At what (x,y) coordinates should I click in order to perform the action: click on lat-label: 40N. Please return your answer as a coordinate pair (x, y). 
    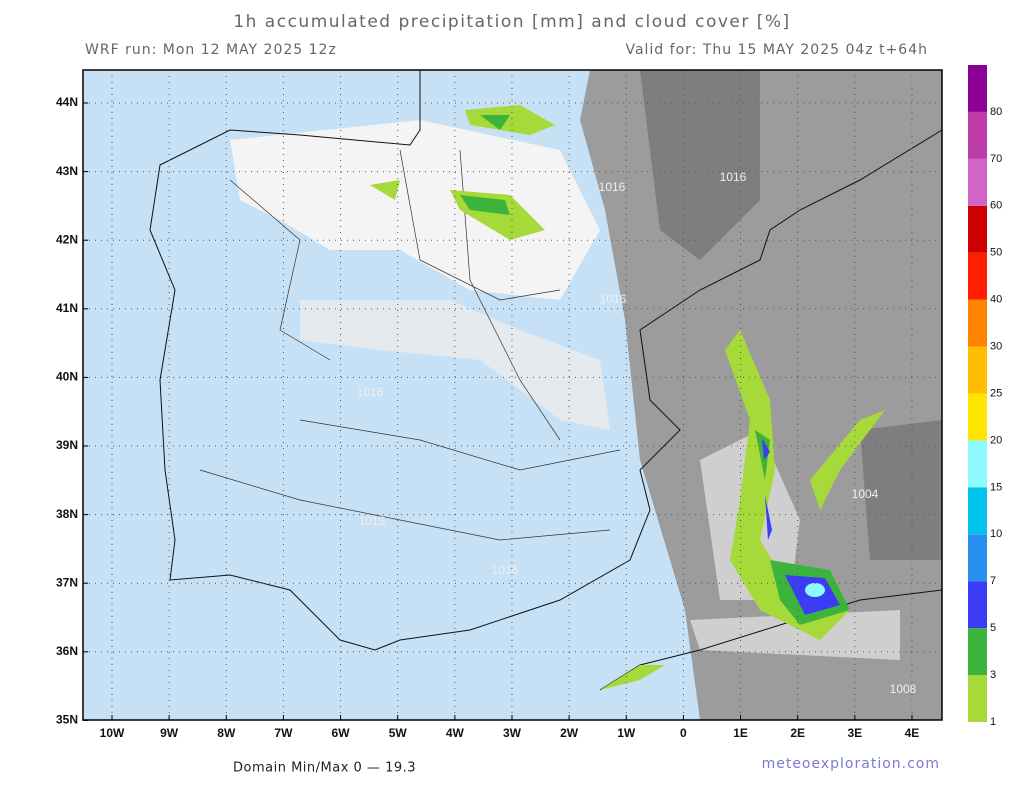
    Looking at the image, I should click on (67, 377).